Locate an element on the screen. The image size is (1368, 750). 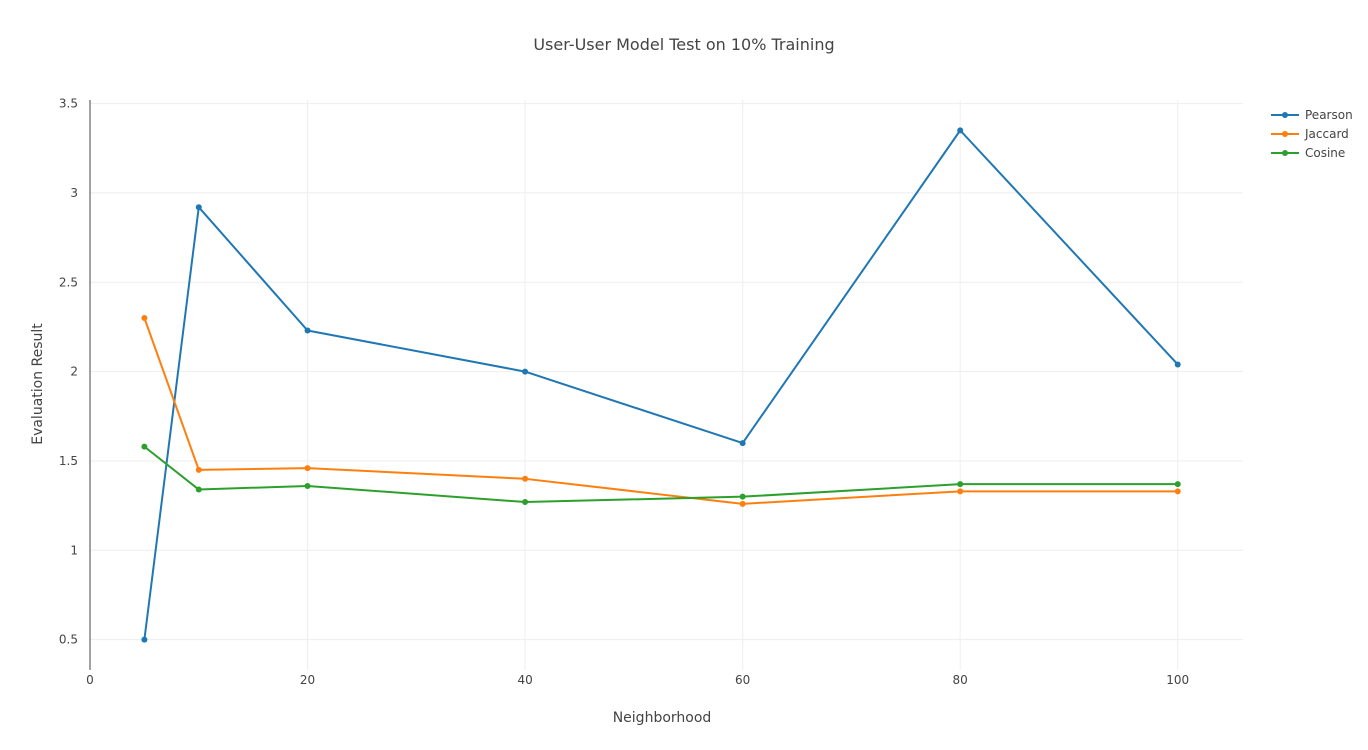
y-axis-title: Evaluation Result is located at coordinates (38, 384).